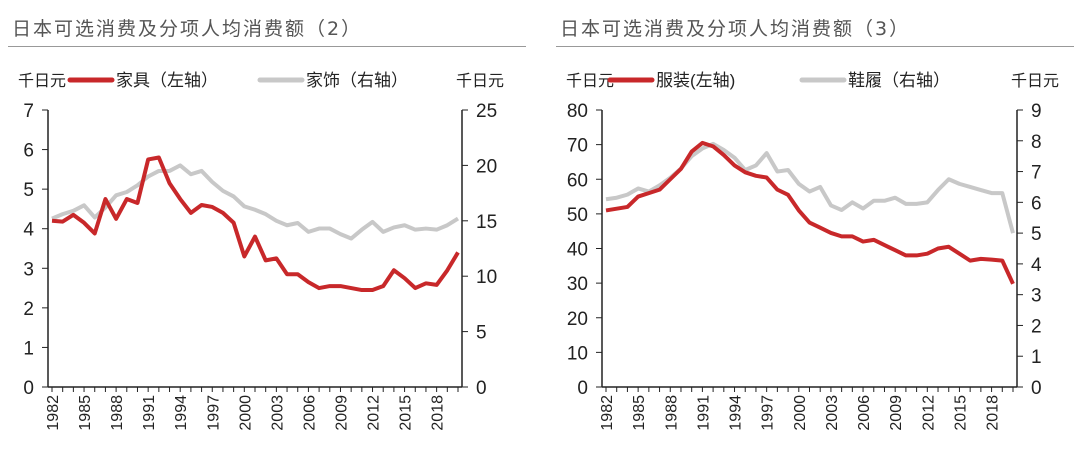 This screenshot has height=456, width=1080. Describe the element at coordinates (577, 180) in the screenshot. I see `left-tick-label: 60` at that location.